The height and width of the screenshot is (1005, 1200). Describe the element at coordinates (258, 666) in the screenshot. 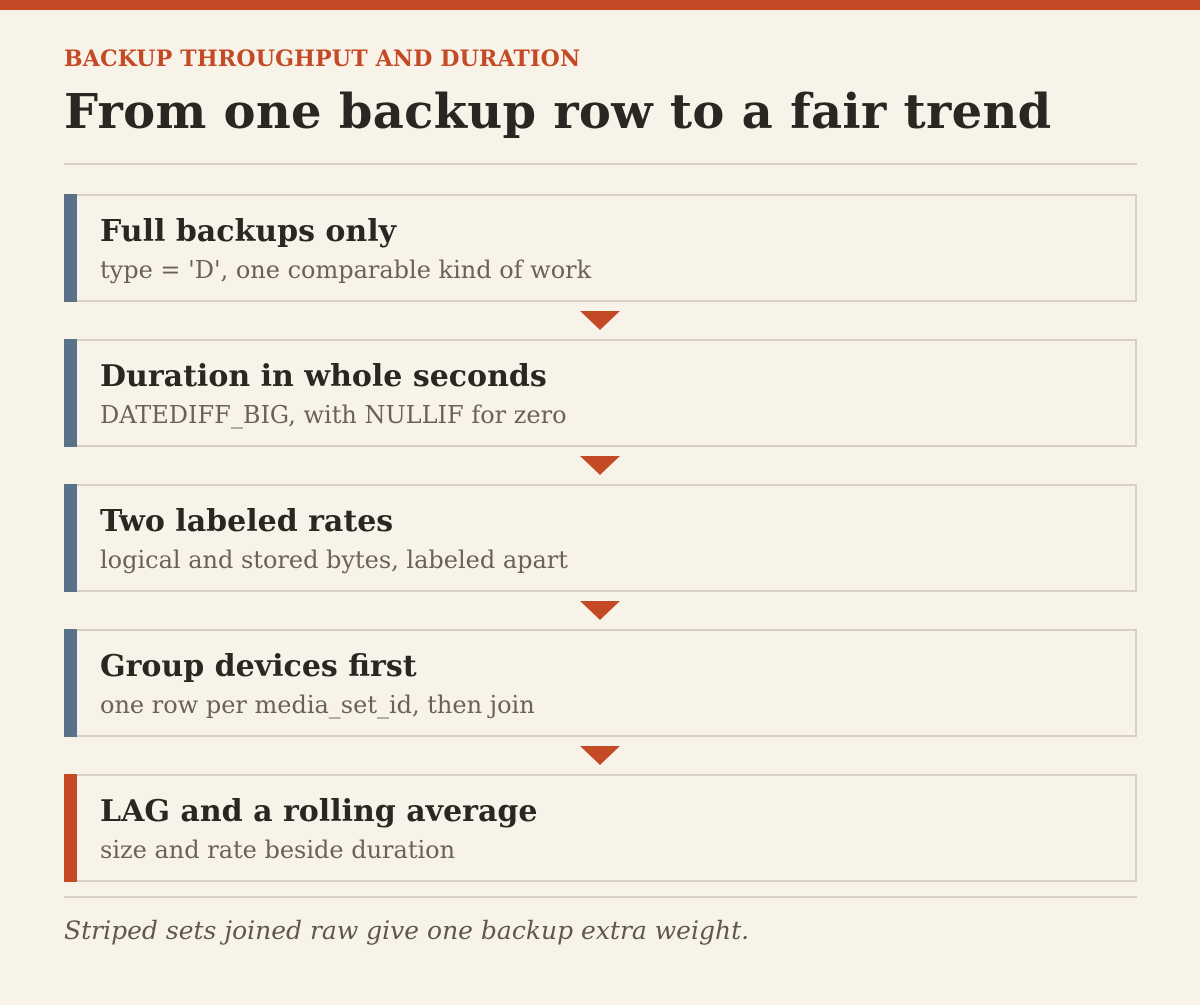

I see `step-title: Group devices first` at that location.